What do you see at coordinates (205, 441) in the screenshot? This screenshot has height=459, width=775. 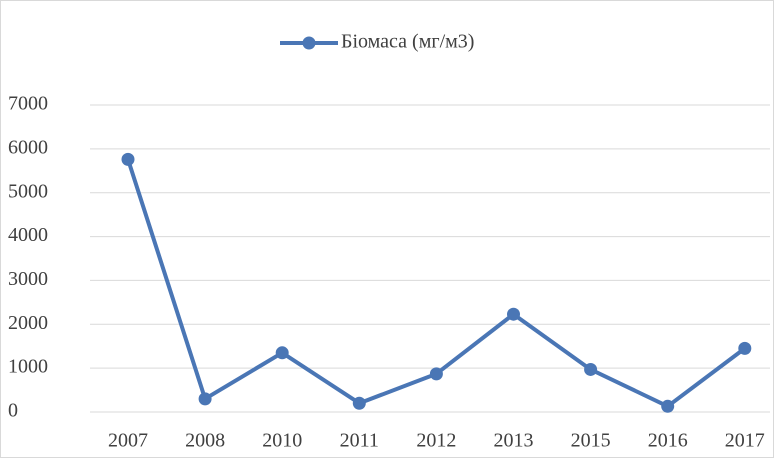 I see `x-tick-label: 2008` at bounding box center [205, 441].